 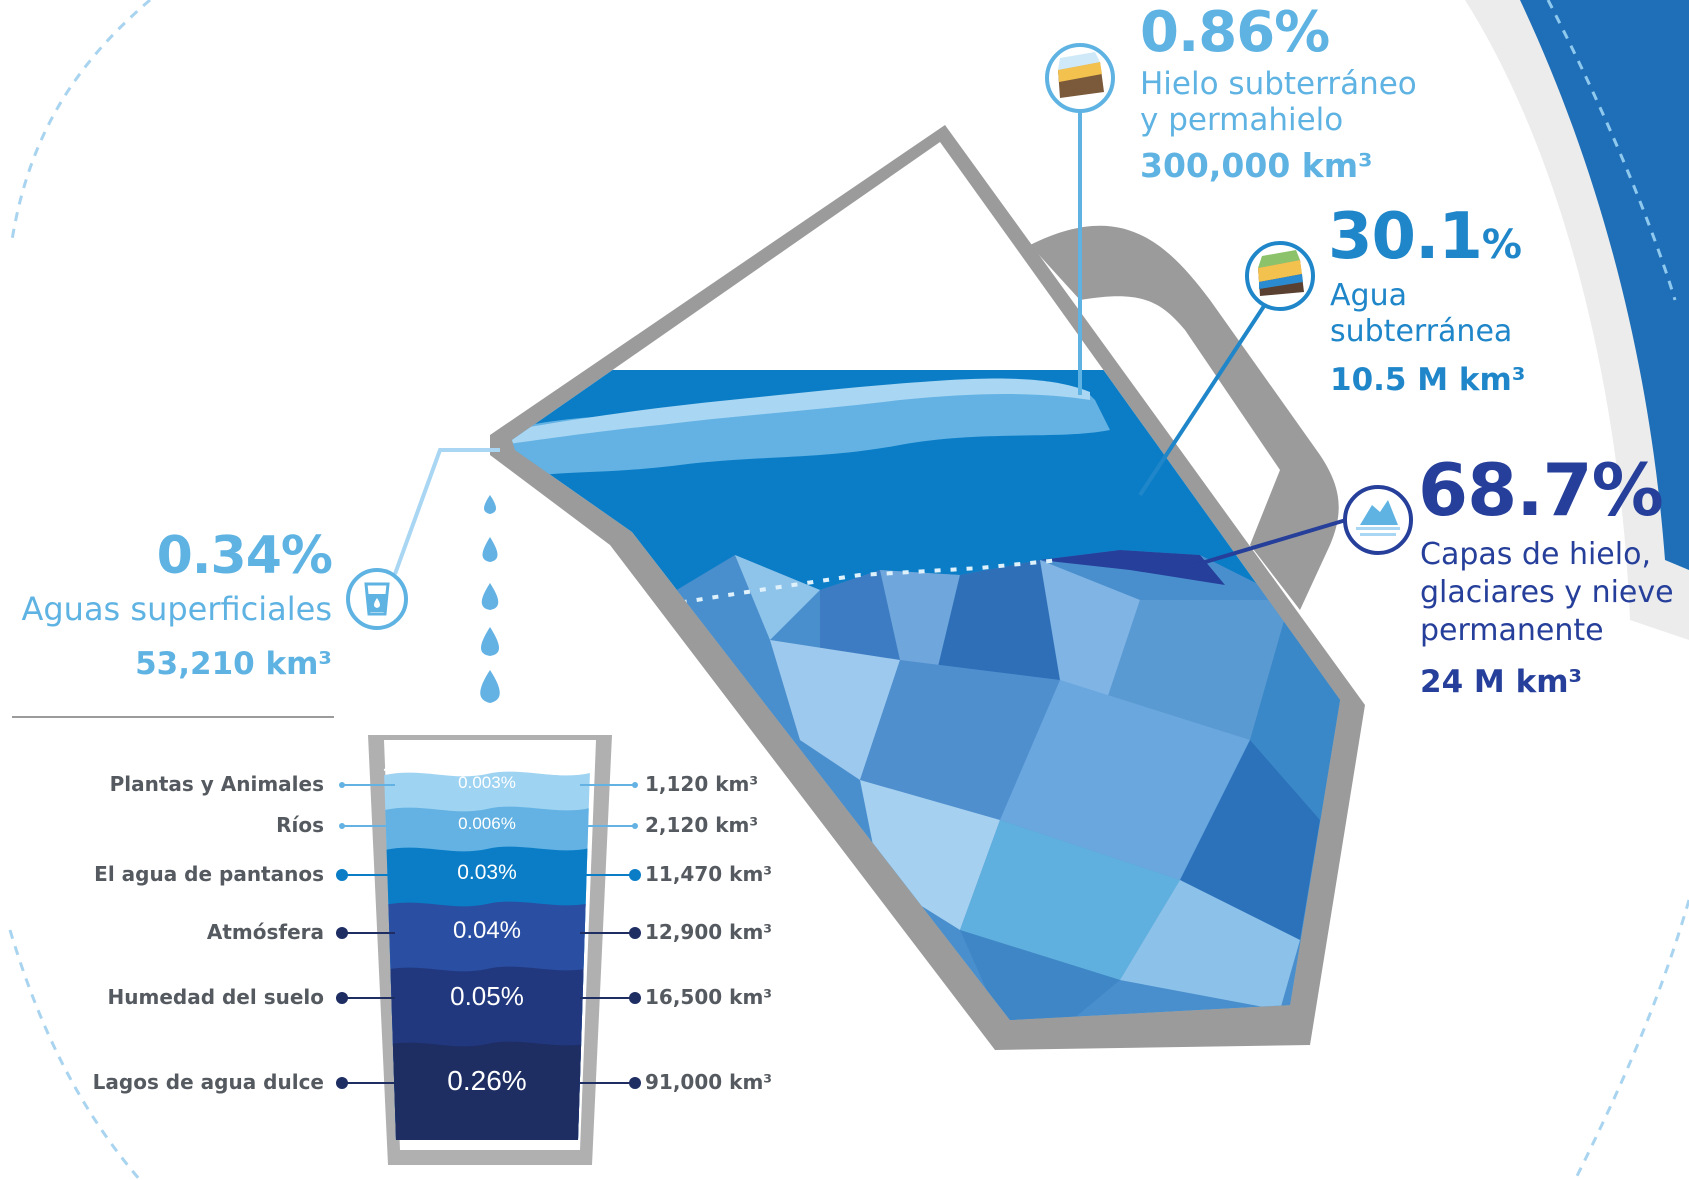 I want to click on surface-water-percent: 0.34%, so click(x=244, y=556).